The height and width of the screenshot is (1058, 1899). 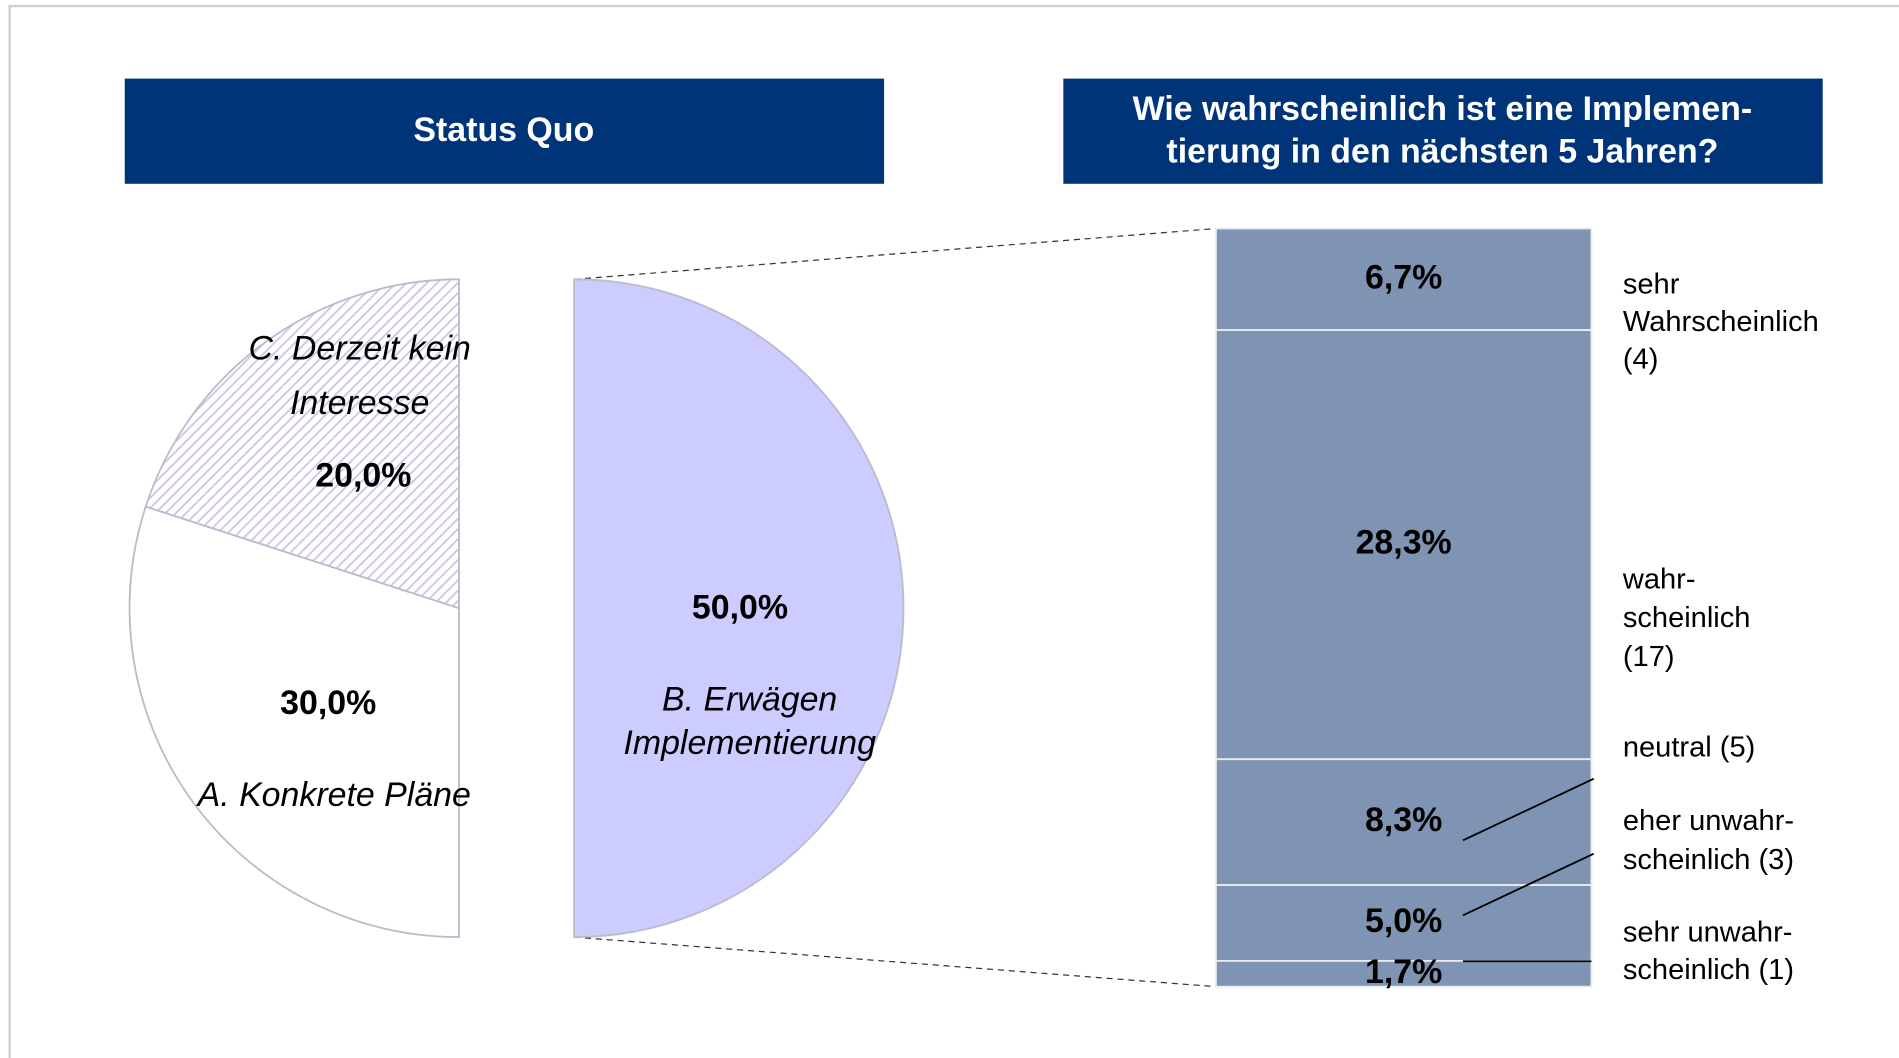 I want to click on category-label: neutral (5), so click(x=1689, y=747).